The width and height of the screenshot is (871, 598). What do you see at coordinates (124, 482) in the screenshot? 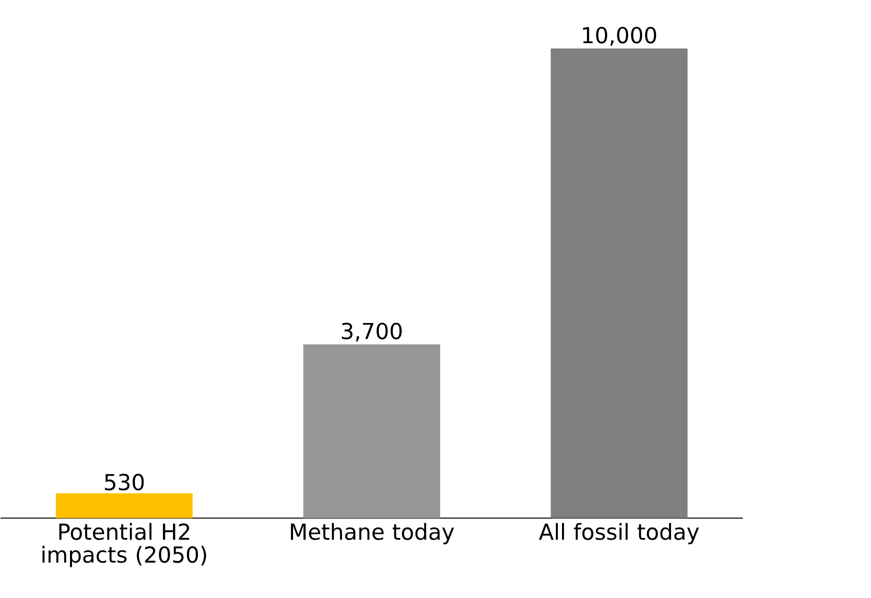
I see `data-label: 530` at bounding box center [124, 482].